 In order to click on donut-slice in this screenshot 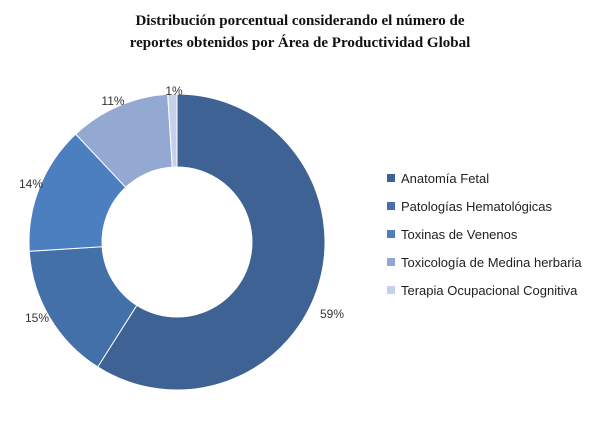, I will do `click(172, 130)`.